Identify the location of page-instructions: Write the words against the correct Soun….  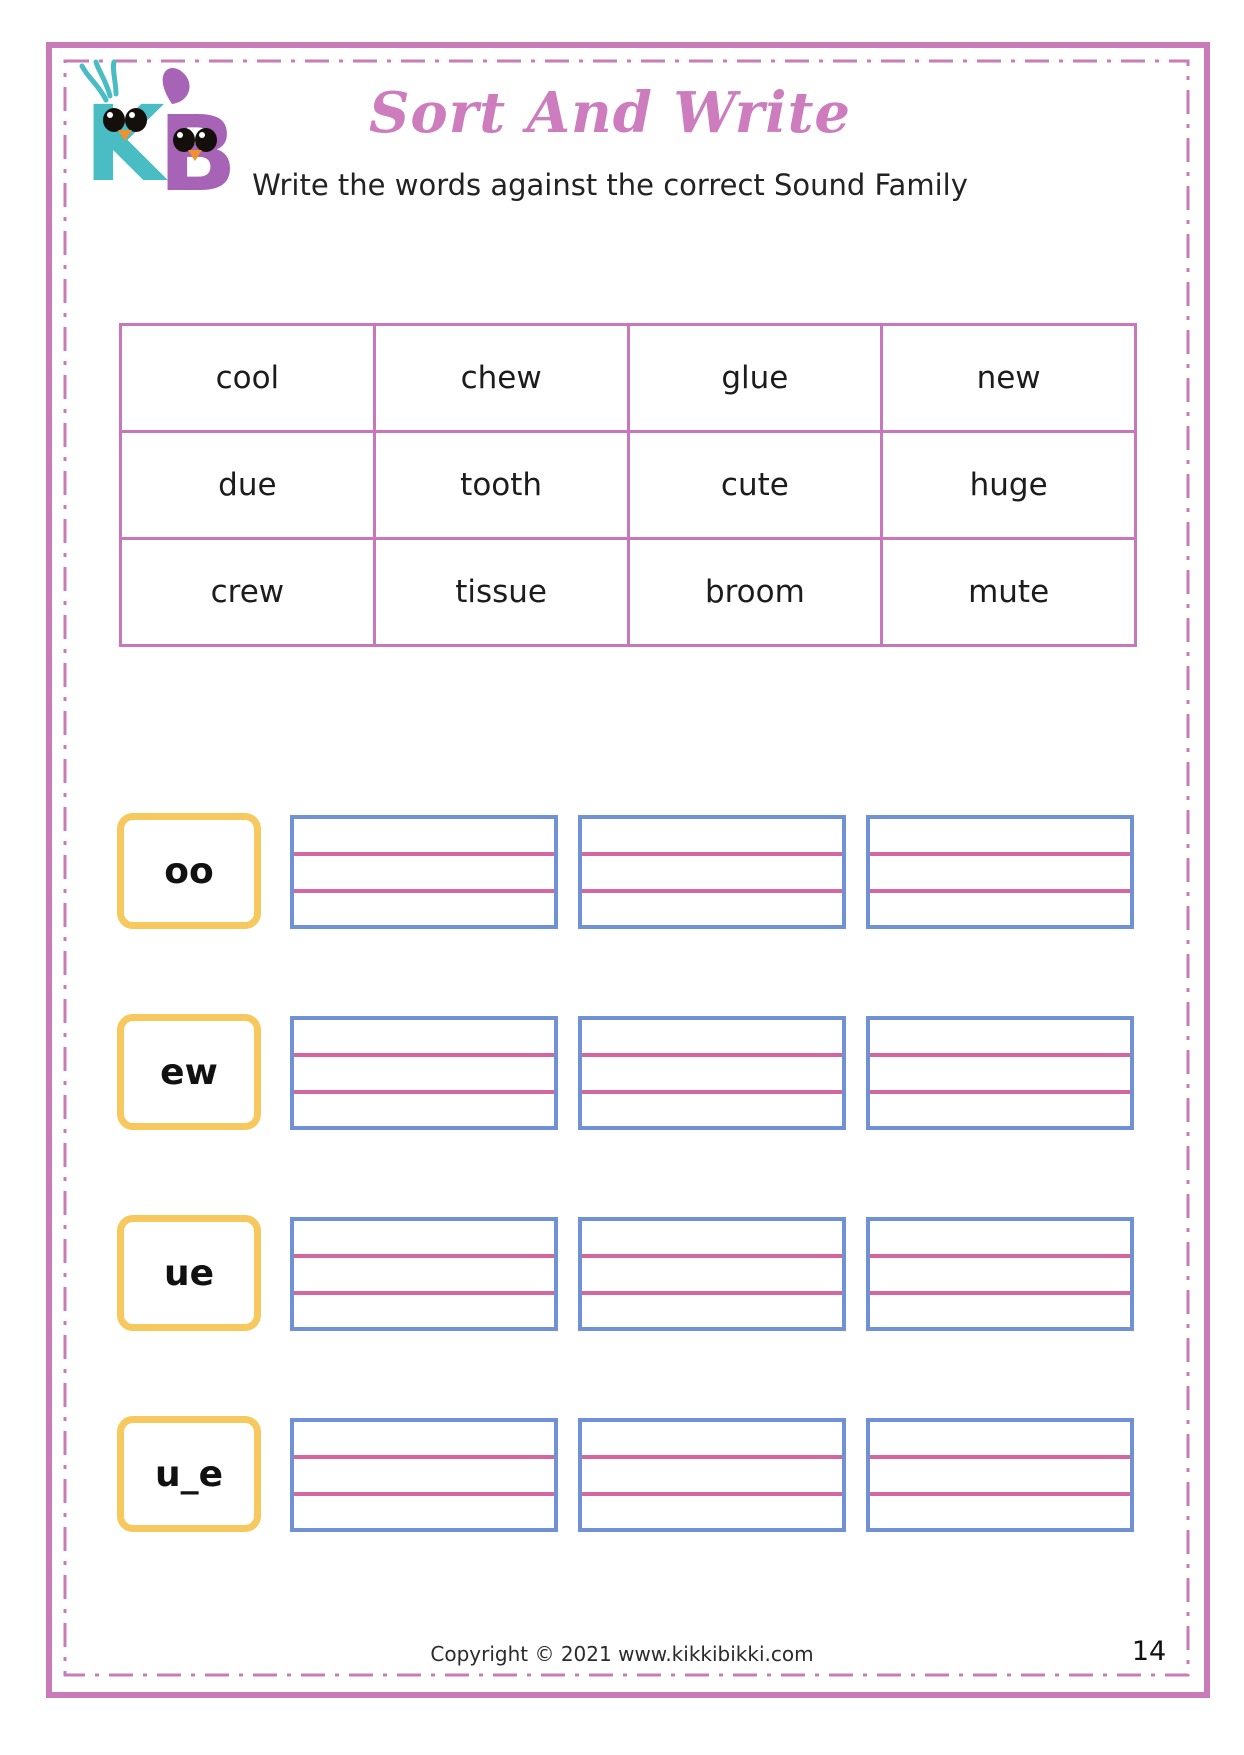
(610, 185).